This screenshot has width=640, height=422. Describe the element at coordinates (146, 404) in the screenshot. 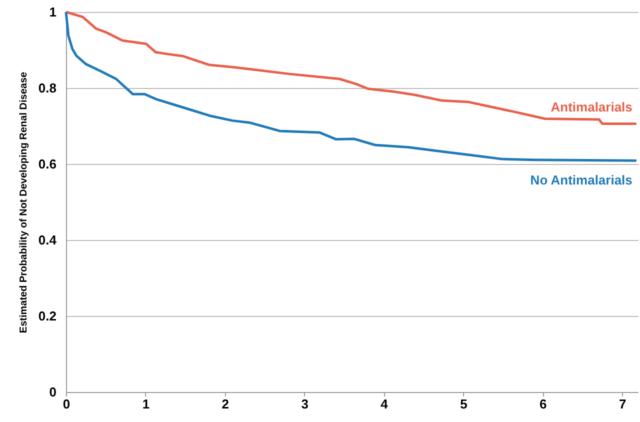

I see `x-tick-label: 1` at that location.